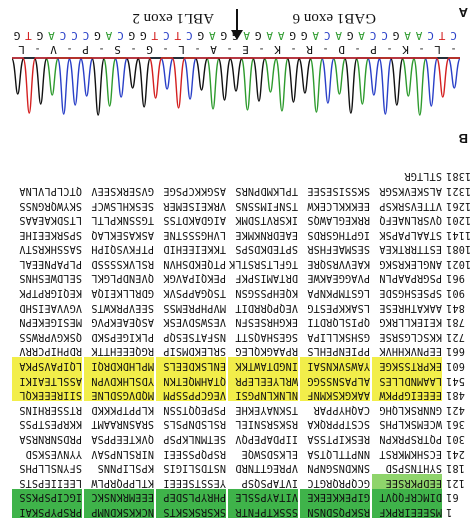 Image resolution: width=474 pixels, height=518 pixels. I want to click on sequence-block: LEEIIEPSTS, so click(50, 482).